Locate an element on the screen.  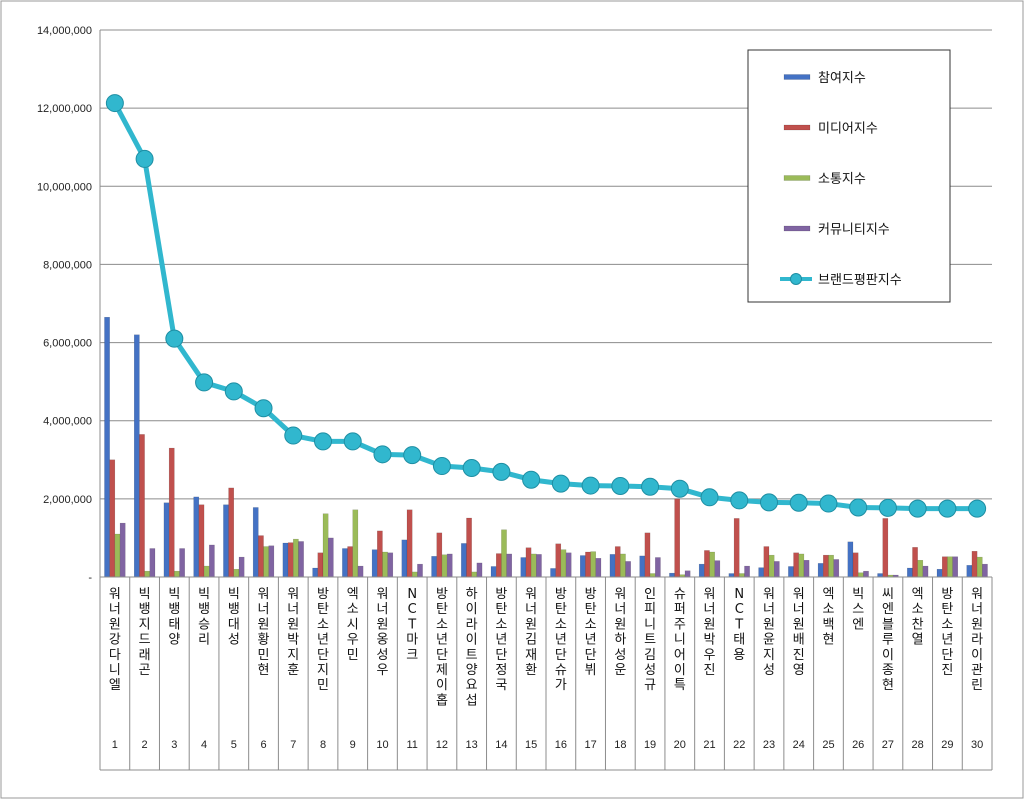
rank-label: 15 is located at coordinates (531, 745).